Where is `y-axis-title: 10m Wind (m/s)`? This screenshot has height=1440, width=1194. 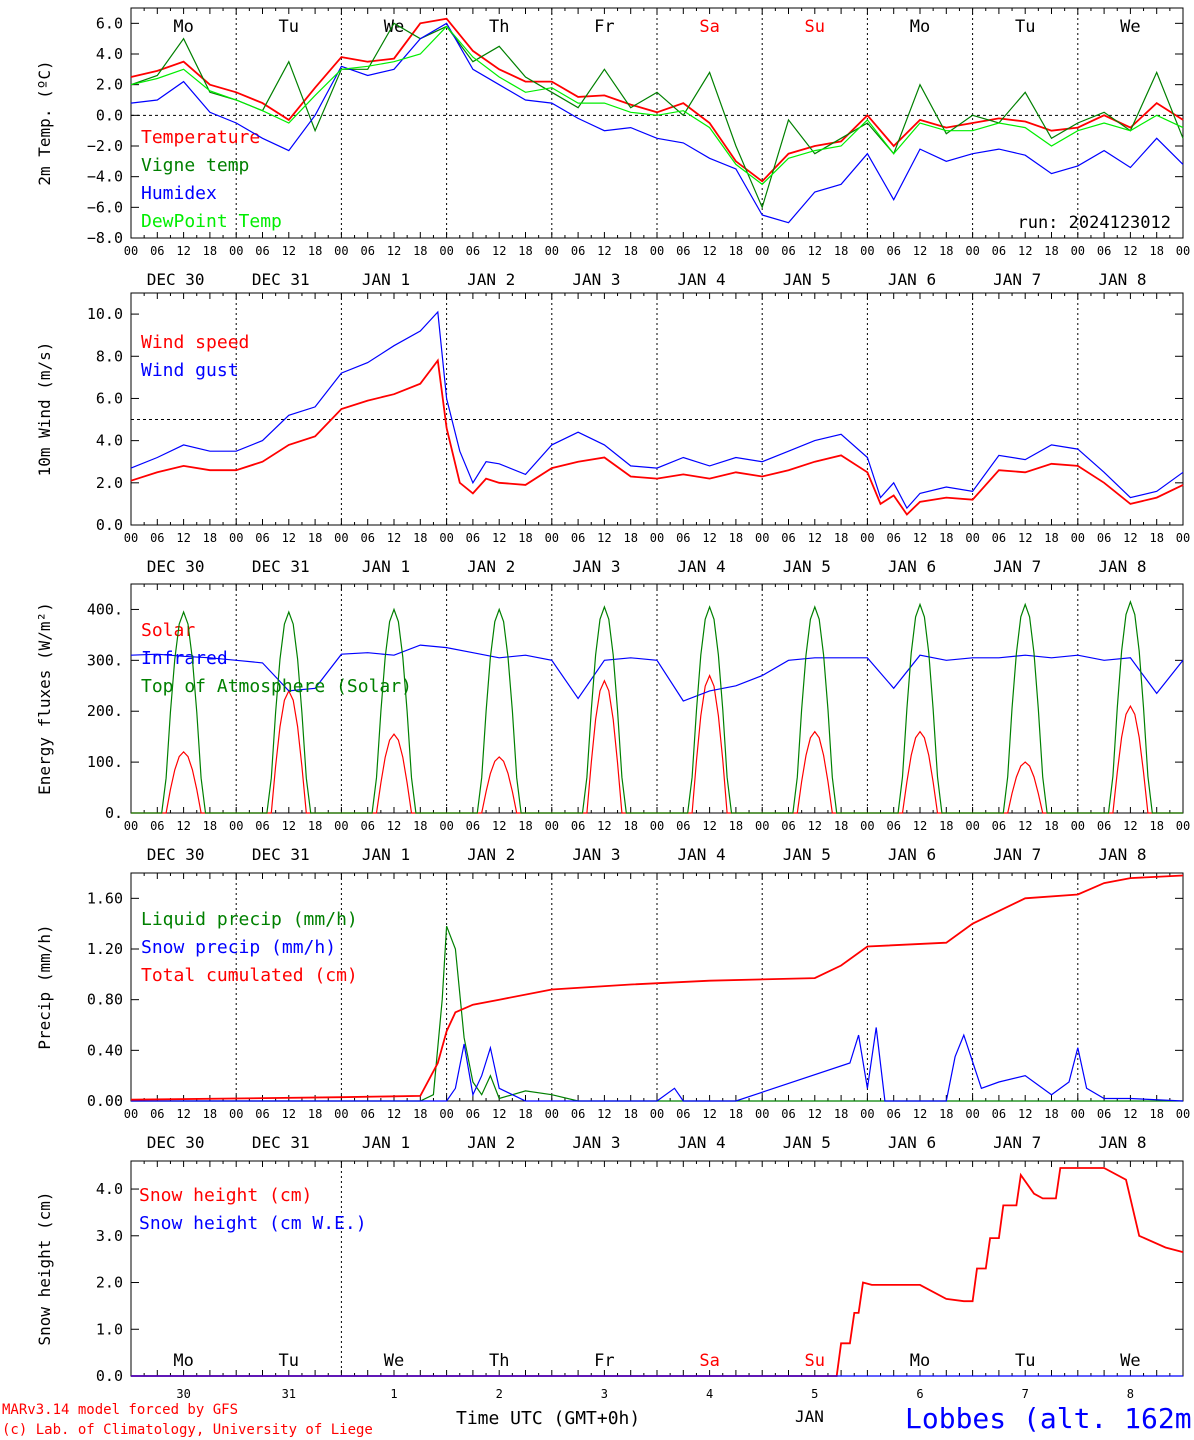
y-axis-title: 10m Wind (m/s) is located at coordinates (44, 409).